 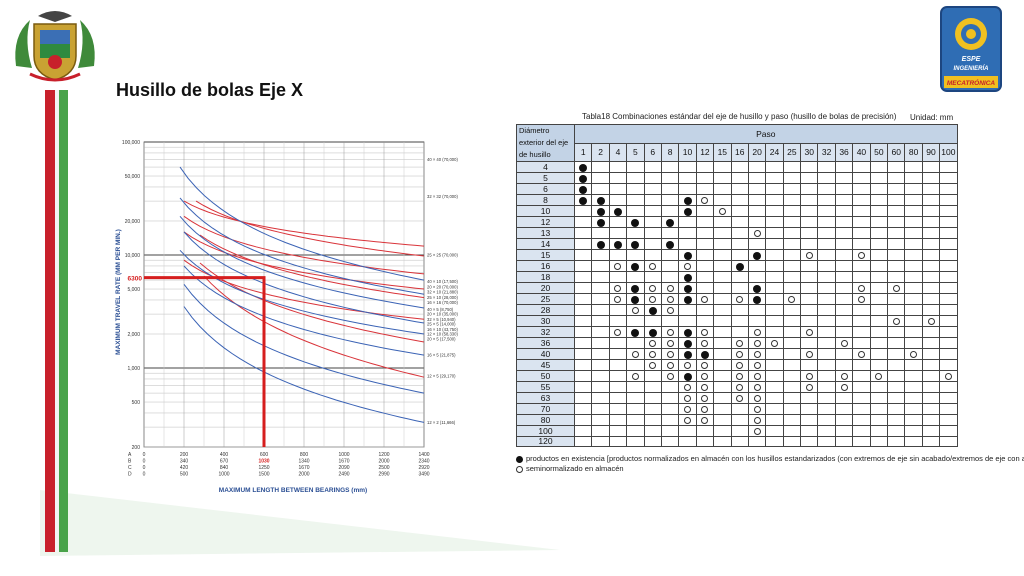 What do you see at coordinates (184, 468) in the screenshot?
I see `x-tick-label: 420` at bounding box center [184, 468].